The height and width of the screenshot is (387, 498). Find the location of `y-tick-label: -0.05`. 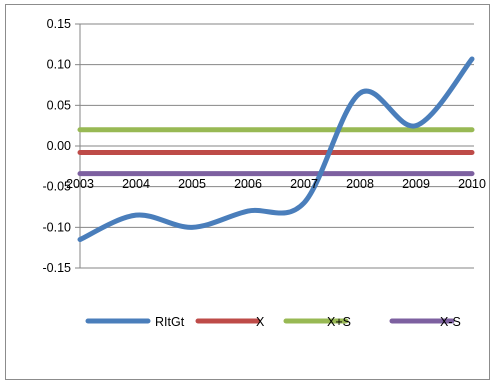

y-tick-label: -0.05 is located at coordinates (57, 187).